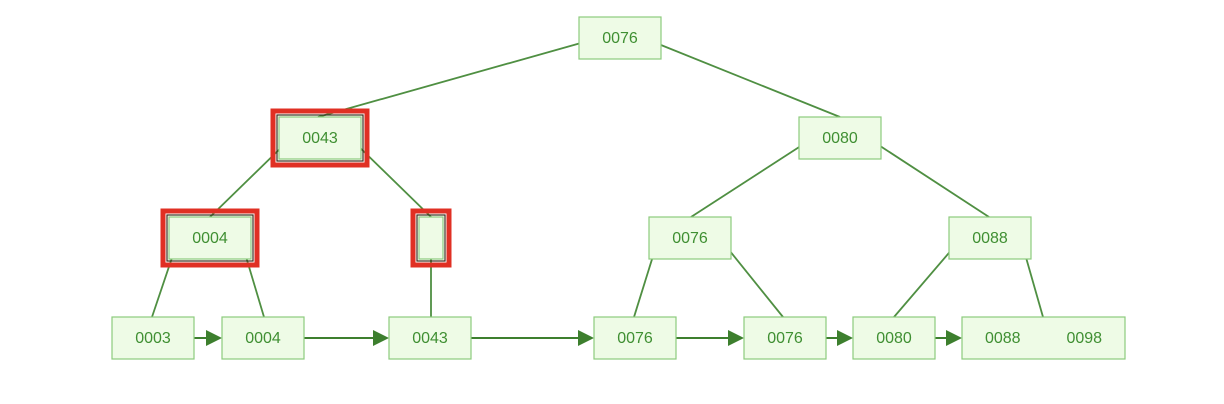 The height and width of the screenshot is (404, 1224). I want to click on leaf-node-0088-0098-key: 0088, so click(1003, 338).